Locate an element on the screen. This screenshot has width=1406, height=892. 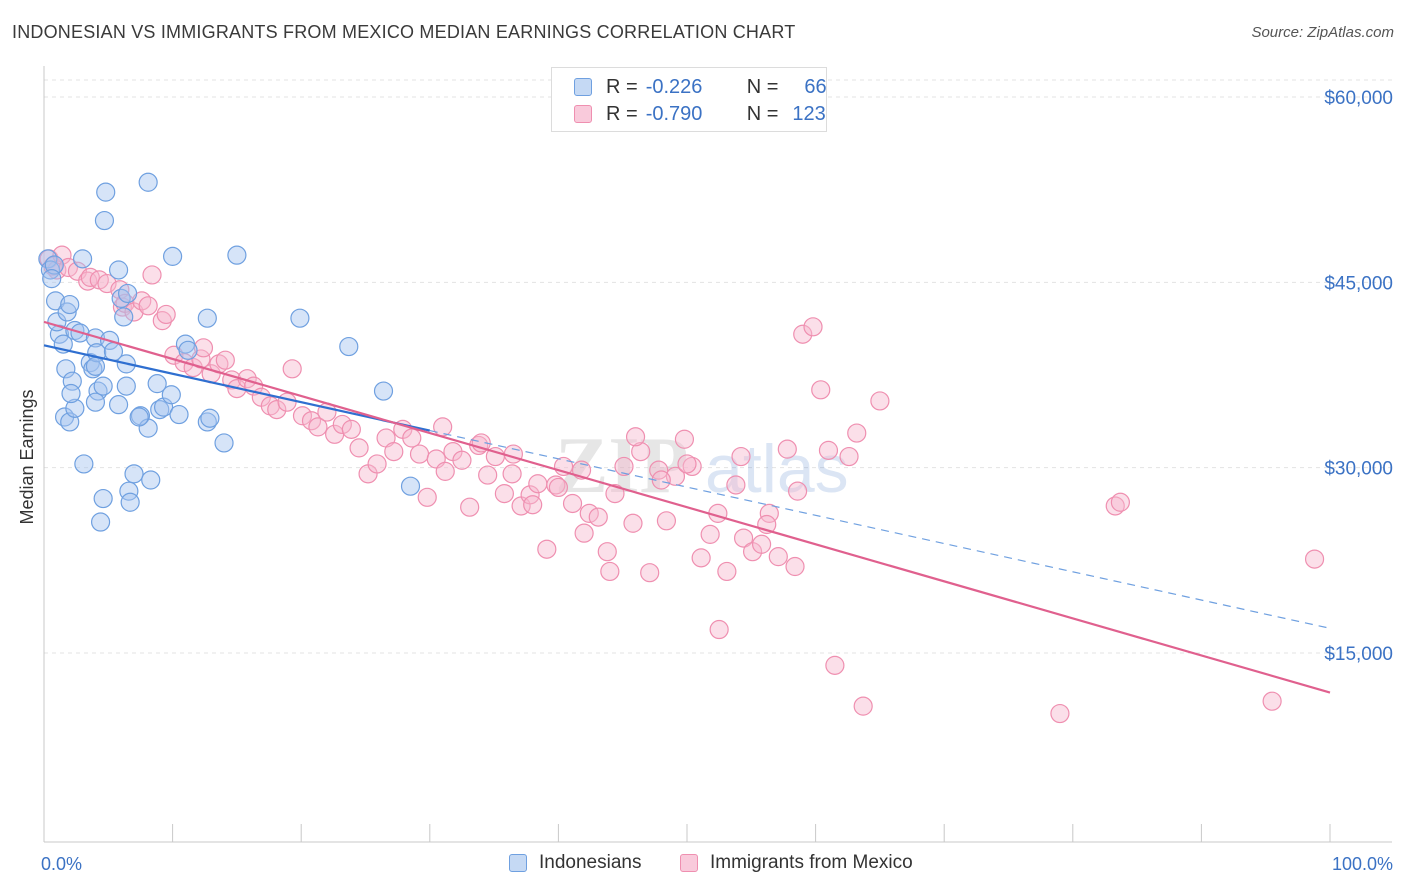
x-tick-label-max: 100.0% is located at coordinates (1362, 864).